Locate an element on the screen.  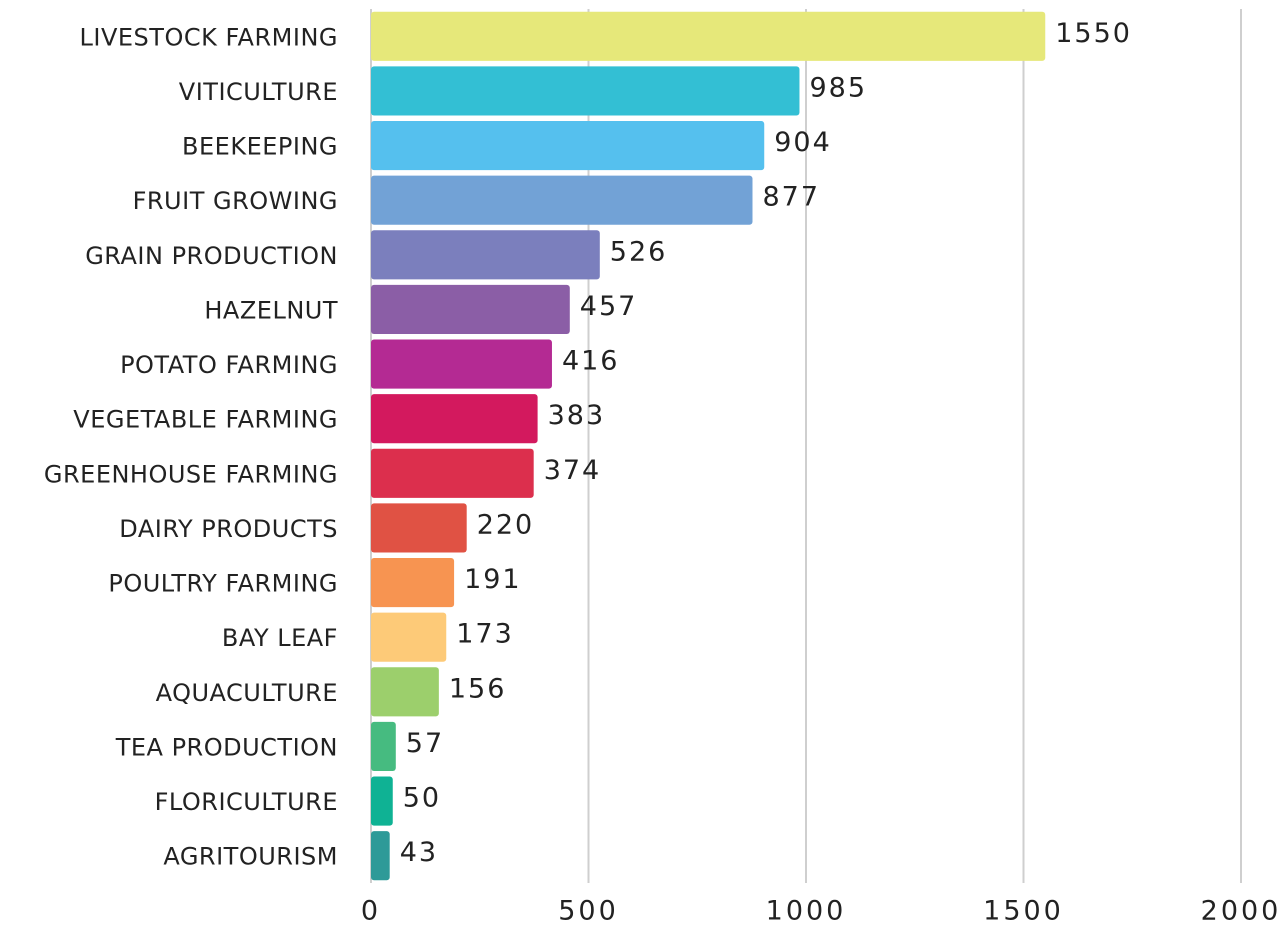
value-label: 173 is located at coordinates (485, 634).